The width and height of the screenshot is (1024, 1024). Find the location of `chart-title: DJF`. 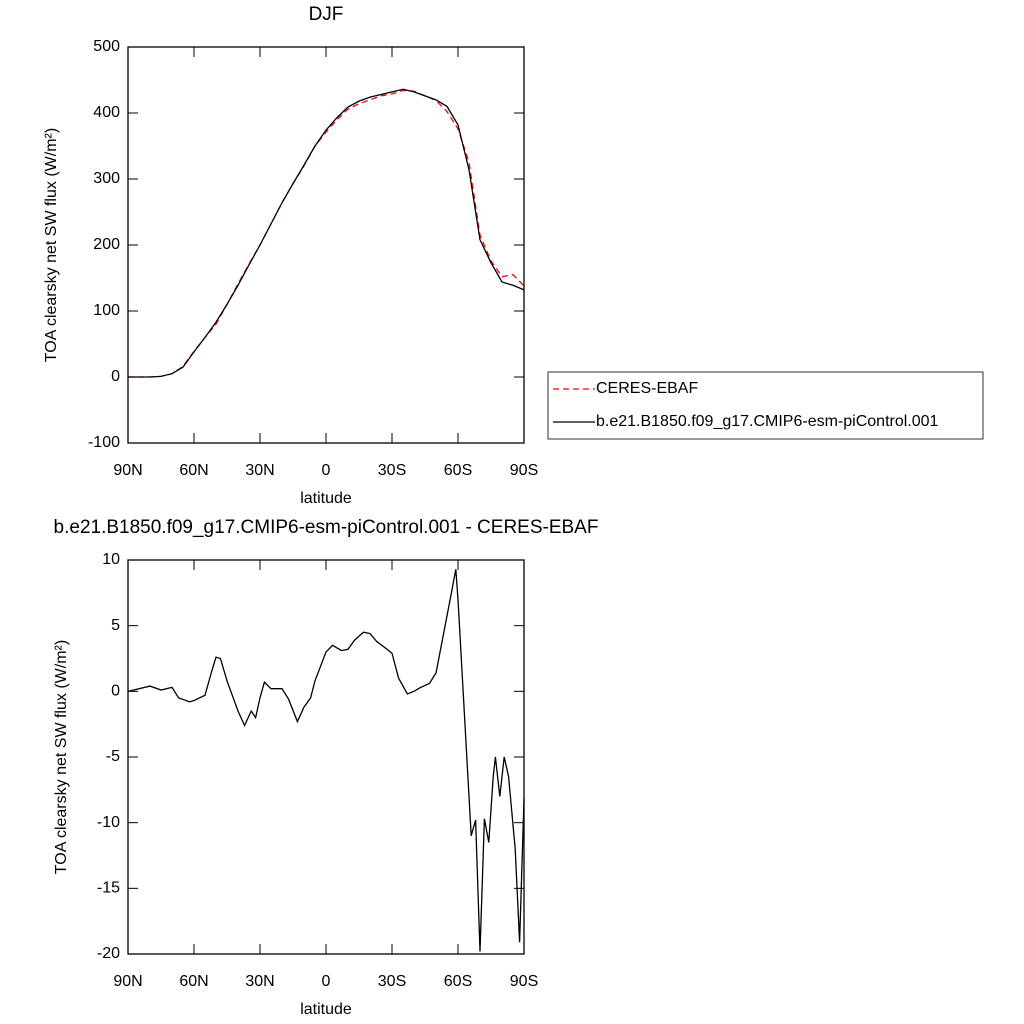

chart-title: DJF is located at coordinates (326, 14).